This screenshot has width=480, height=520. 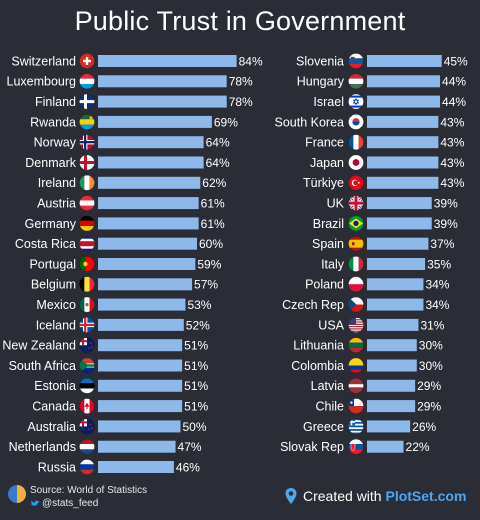 What do you see at coordinates (206, 285) in the screenshot?
I see `value-label-belgium: 57%` at bounding box center [206, 285].